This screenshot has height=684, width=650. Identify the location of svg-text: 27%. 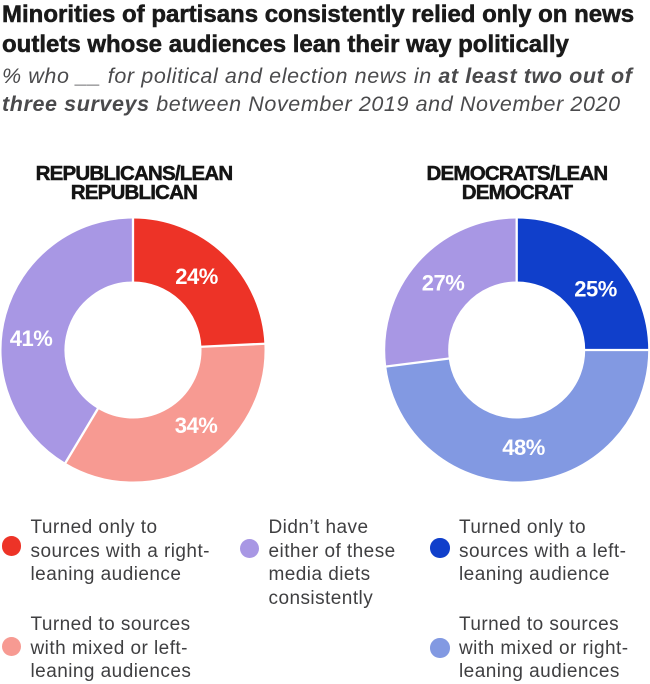
(443, 283).